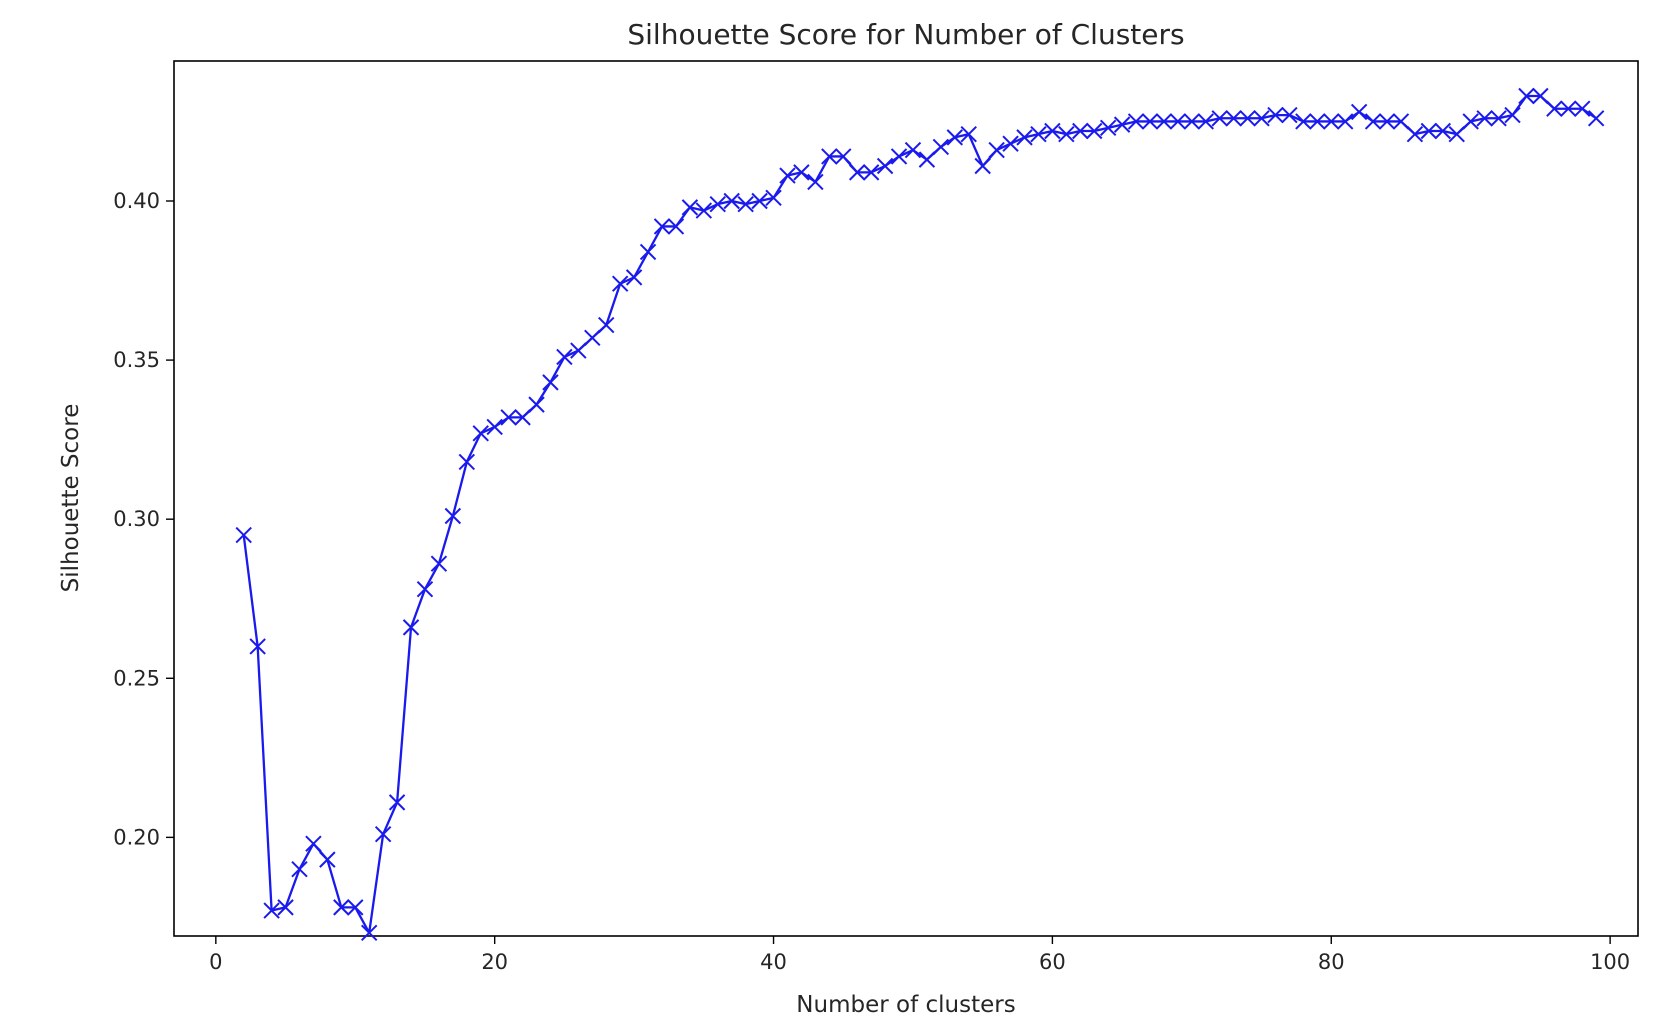 This screenshot has height=1030, width=1658. I want to click on x-tick-label: 40, so click(773, 962).